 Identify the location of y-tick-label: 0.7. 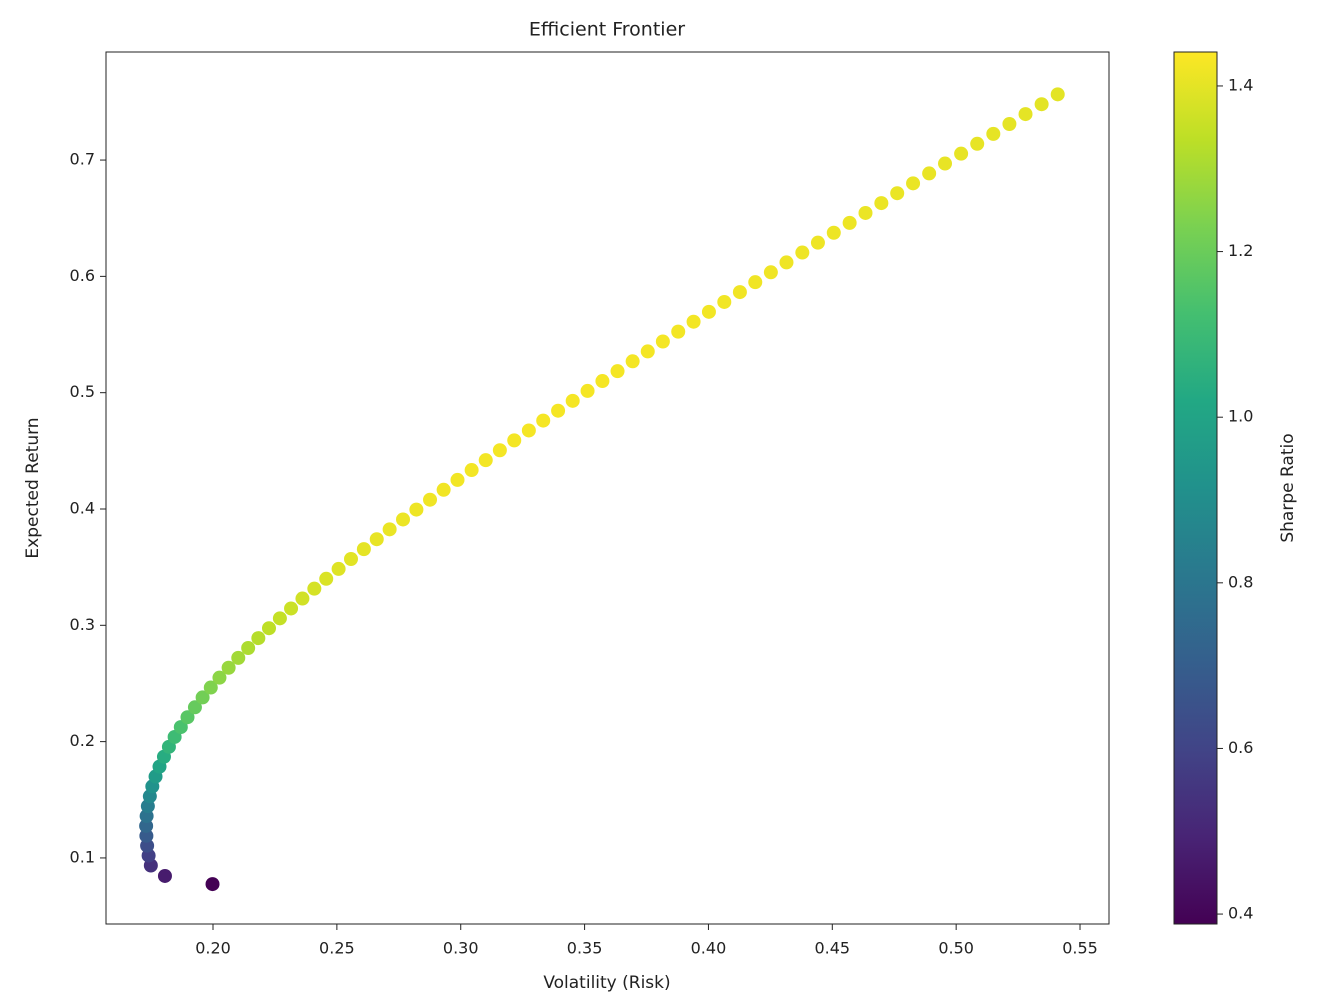
(82, 159).